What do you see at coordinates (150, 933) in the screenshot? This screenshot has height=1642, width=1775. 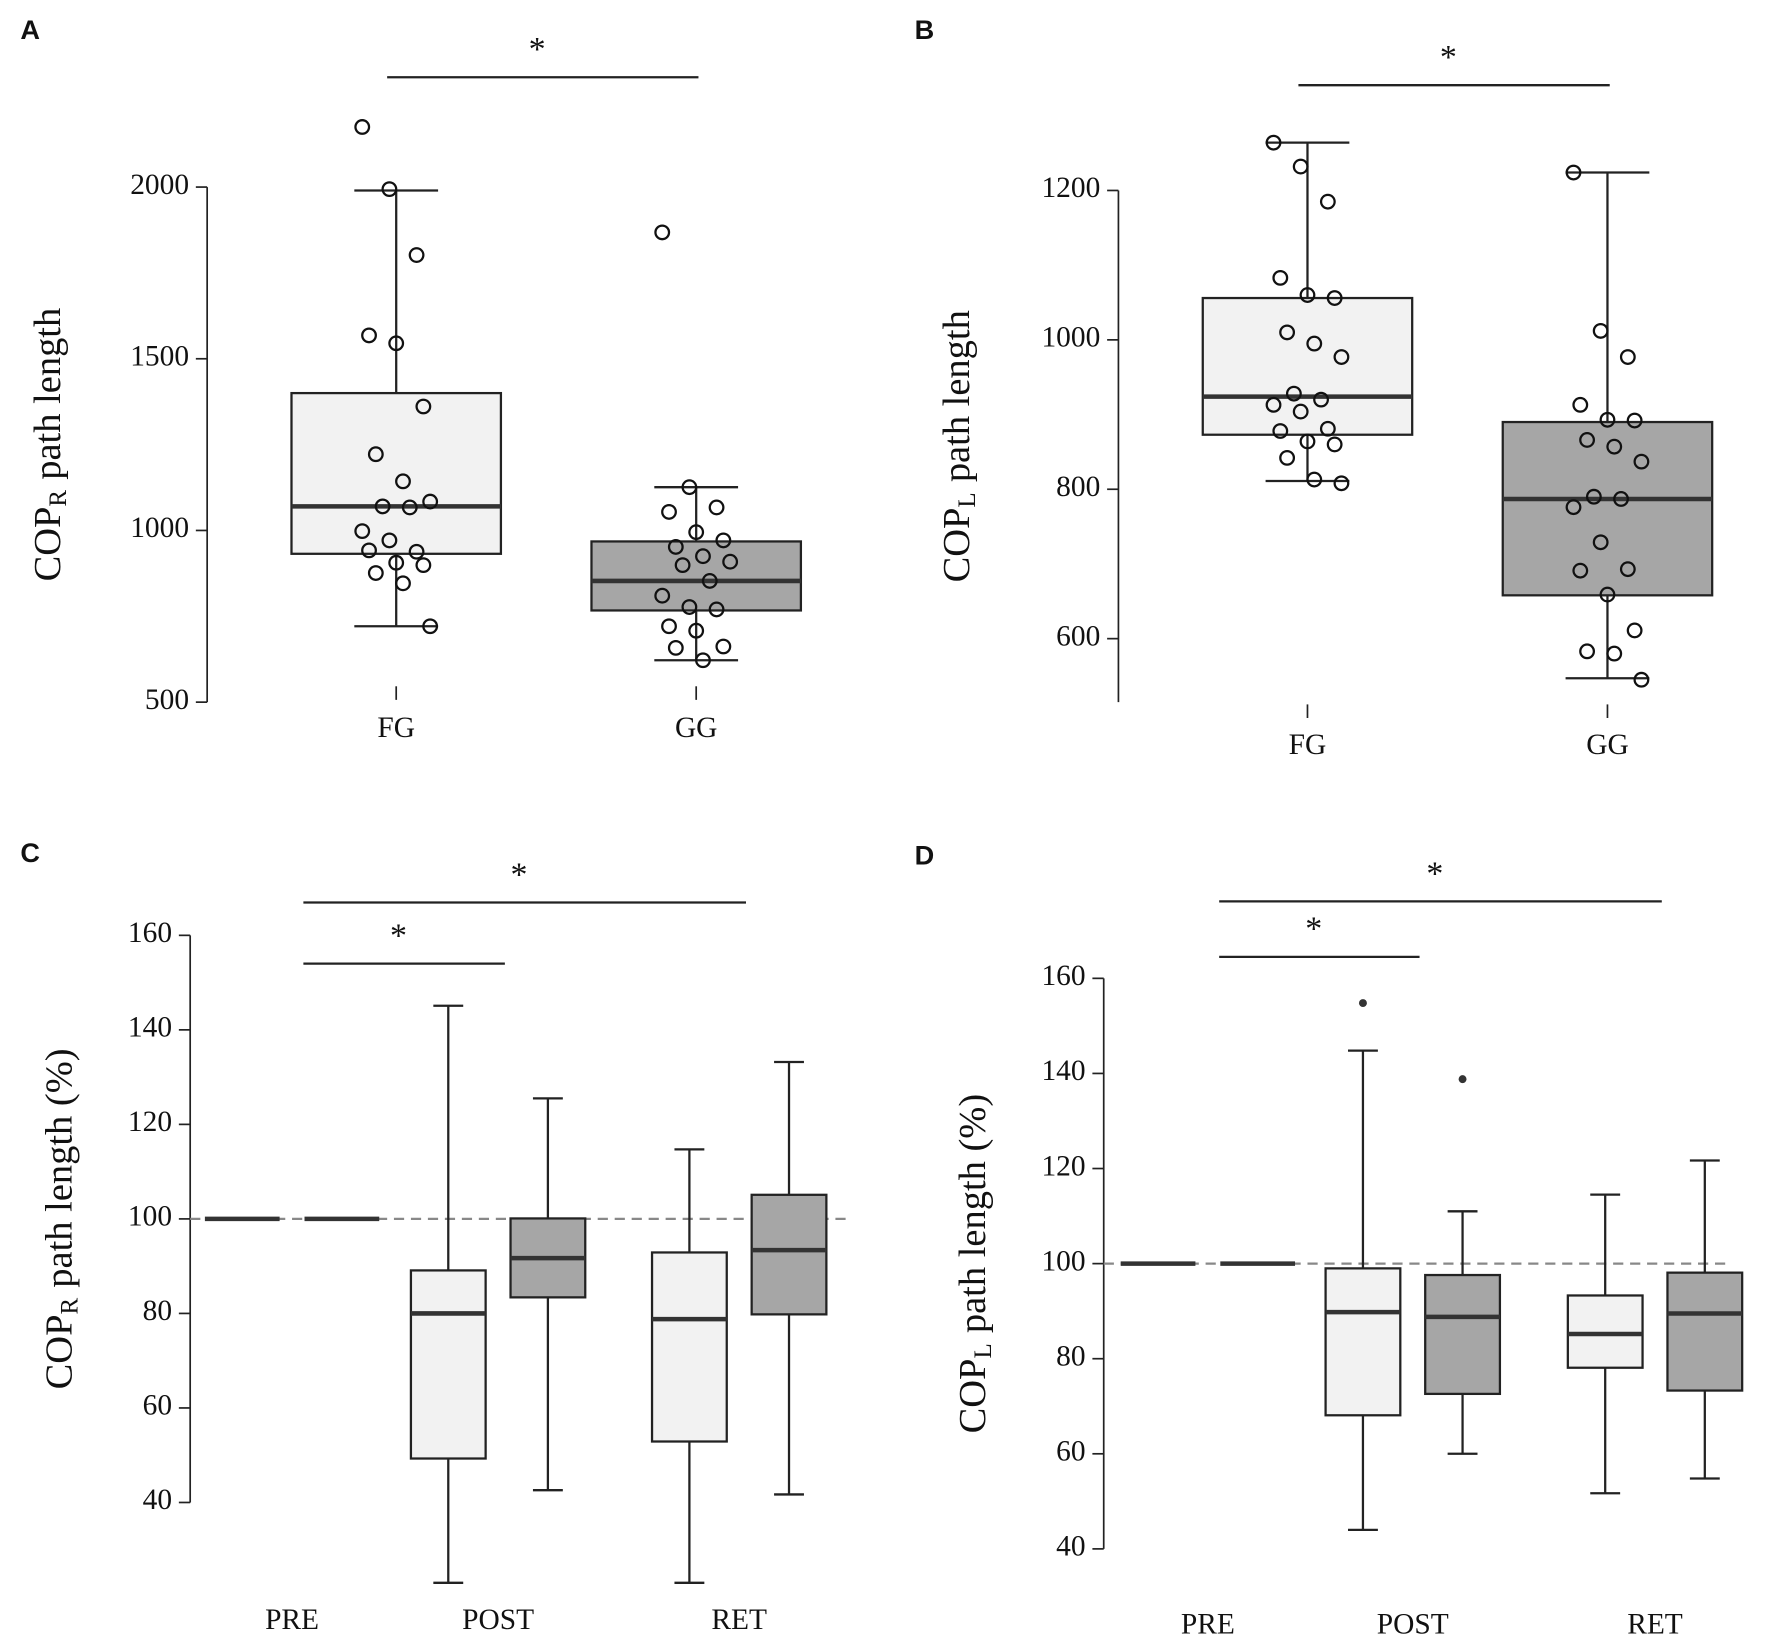 I see `y-tick-label: 160` at bounding box center [150, 933].